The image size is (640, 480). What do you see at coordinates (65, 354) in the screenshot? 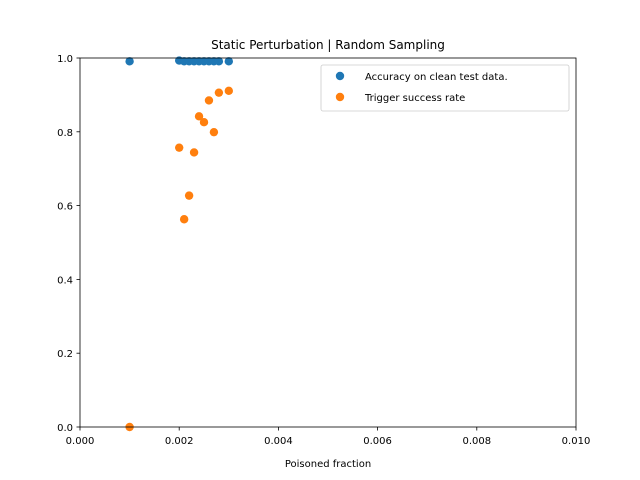
I see `y-tick-label: 0.2` at bounding box center [65, 354].